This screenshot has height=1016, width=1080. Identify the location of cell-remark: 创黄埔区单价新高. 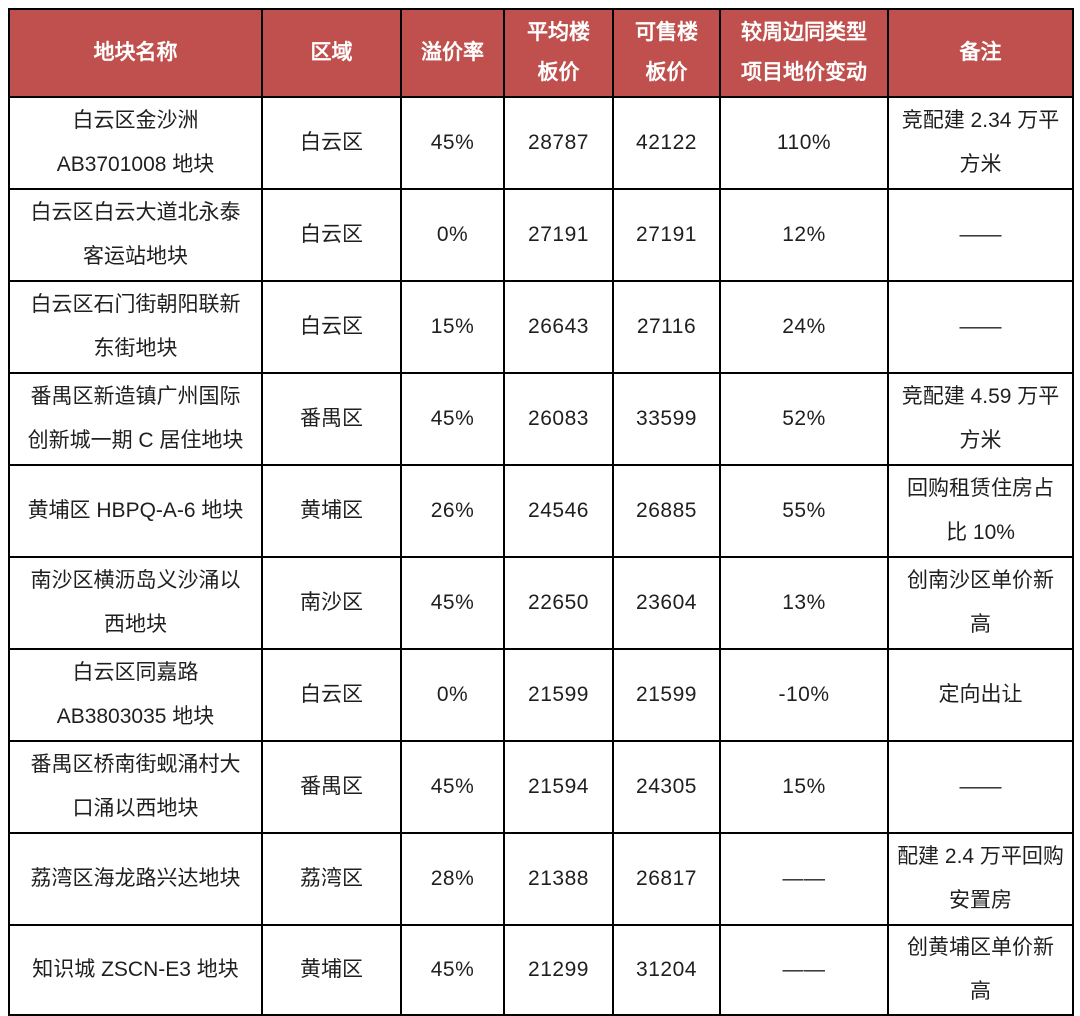
(980, 970).